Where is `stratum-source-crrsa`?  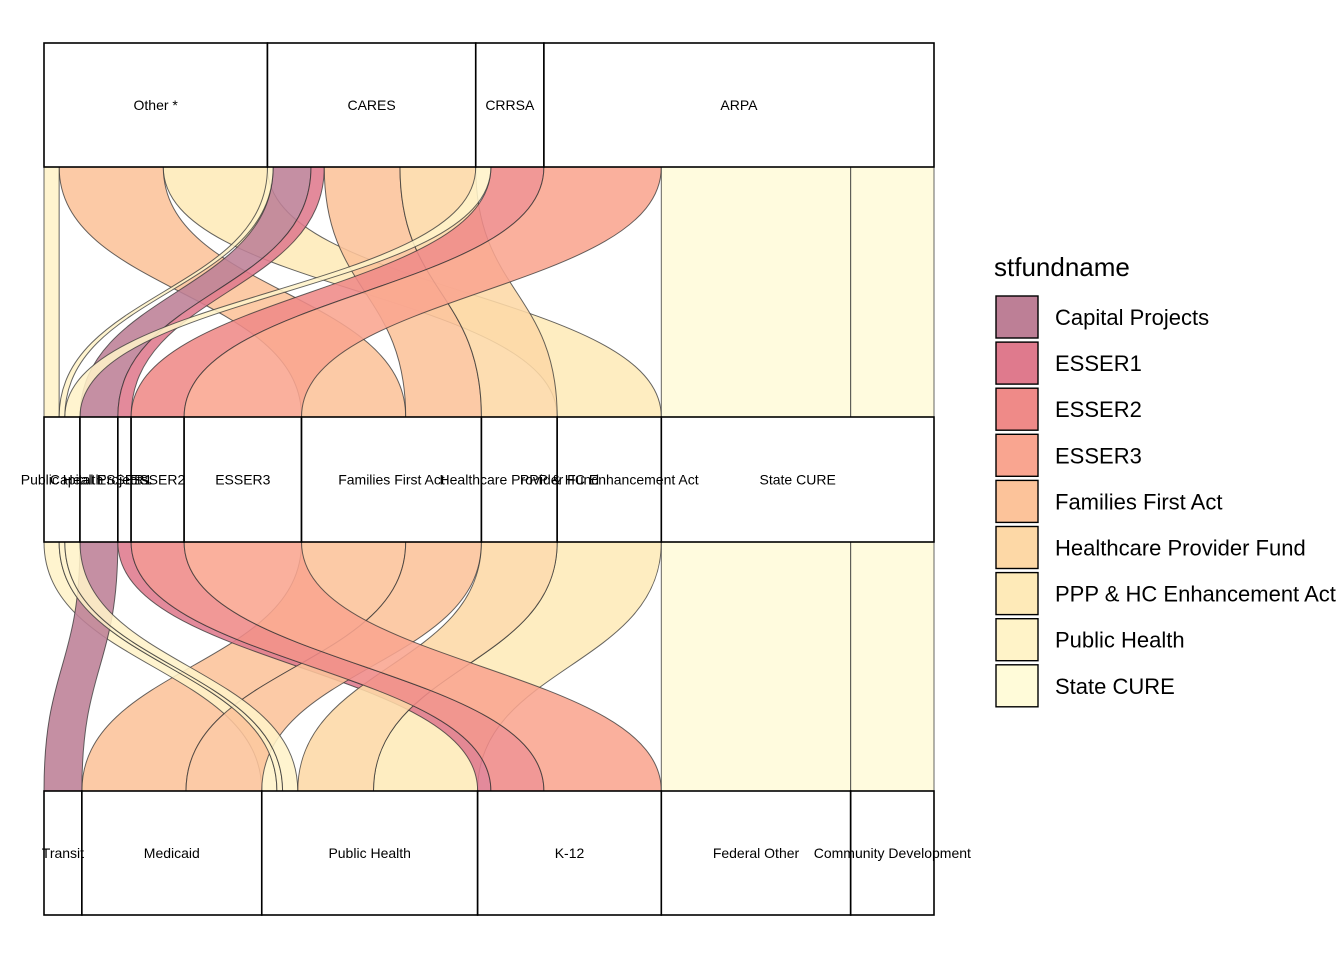 stratum-source-crrsa is located at coordinates (509, 105).